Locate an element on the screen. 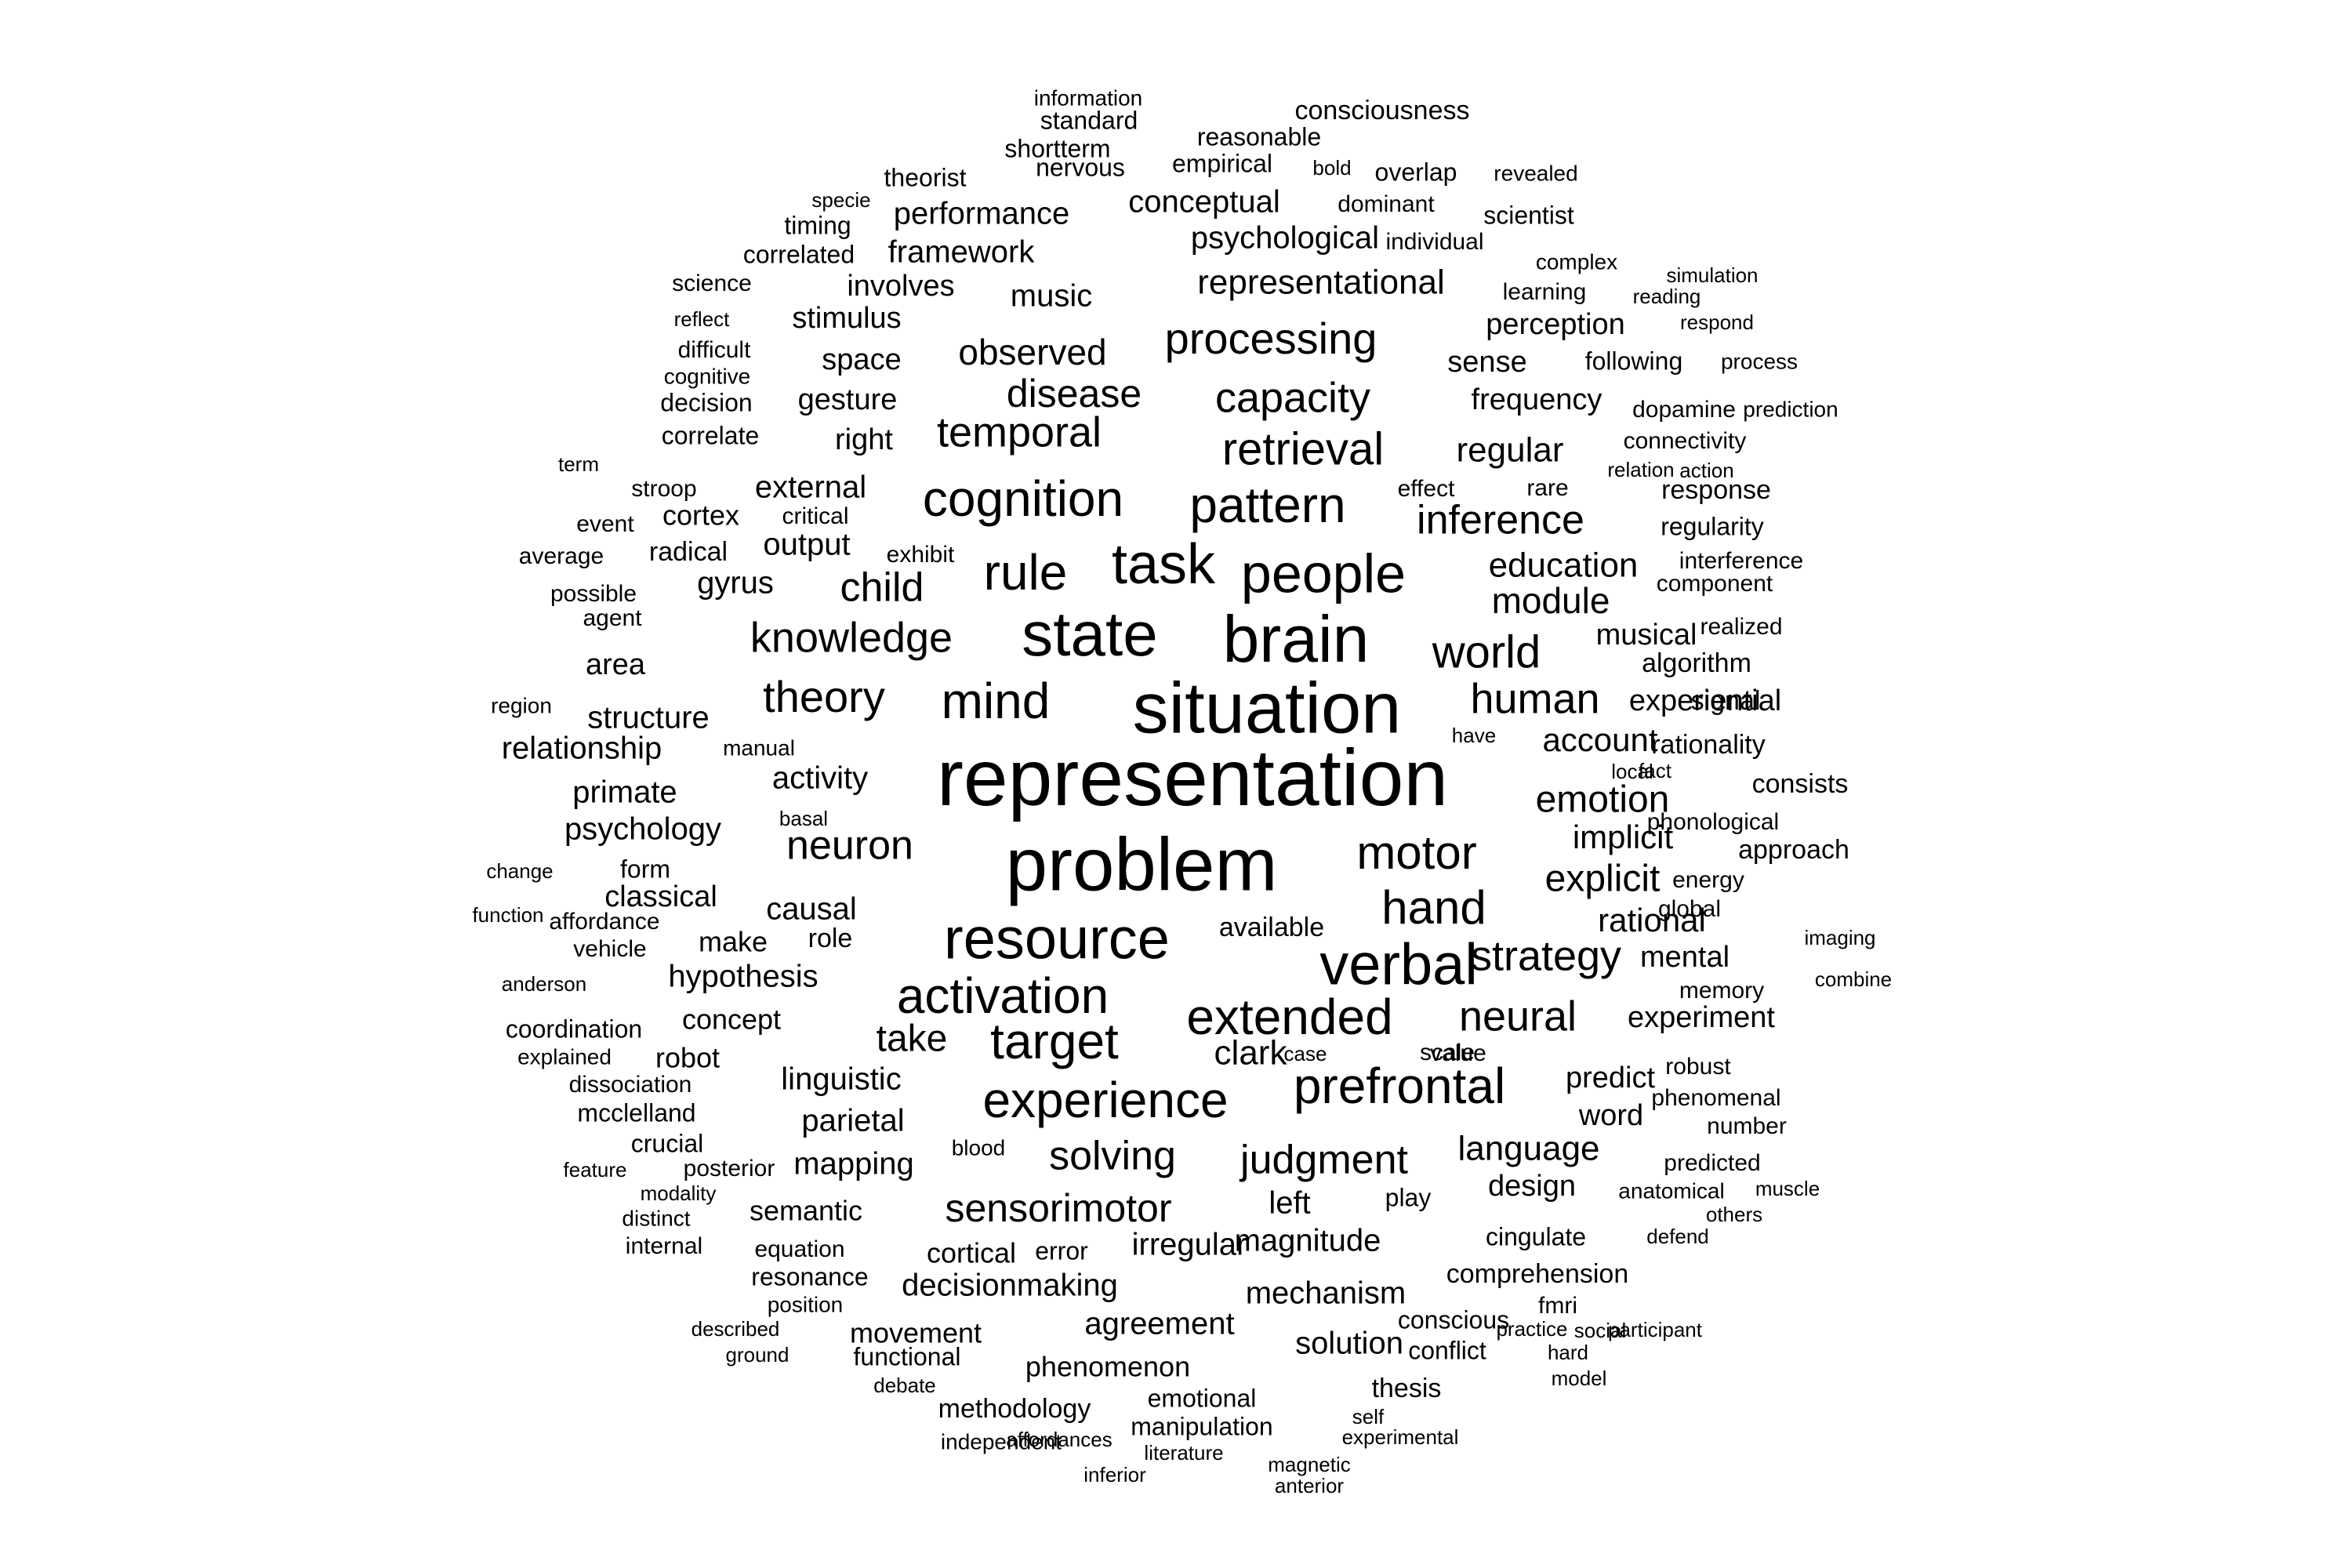 The width and height of the screenshot is (2352, 1568). cloud-word: observed is located at coordinates (1032, 352).